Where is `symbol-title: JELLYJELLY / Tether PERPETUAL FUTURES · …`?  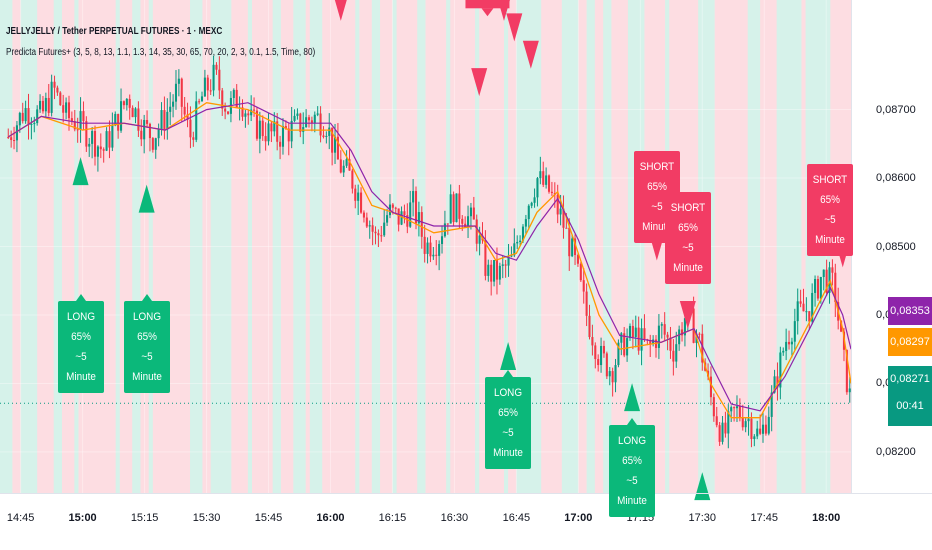 symbol-title: JELLYJELLY / Tether PERPETUAL FUTURES · … is located at coordinates (114, 31).